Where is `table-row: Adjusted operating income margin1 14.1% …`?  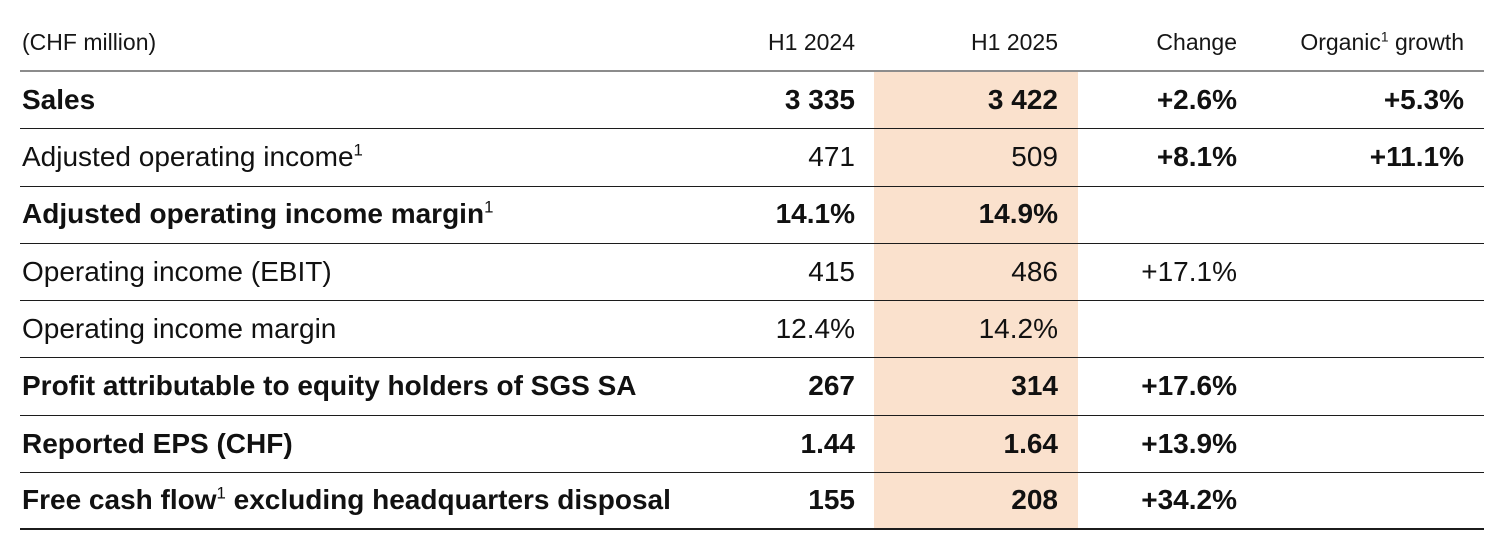 table-row: Adjusted operating income margin1 14.1% … is located at coordinates (752, 215).